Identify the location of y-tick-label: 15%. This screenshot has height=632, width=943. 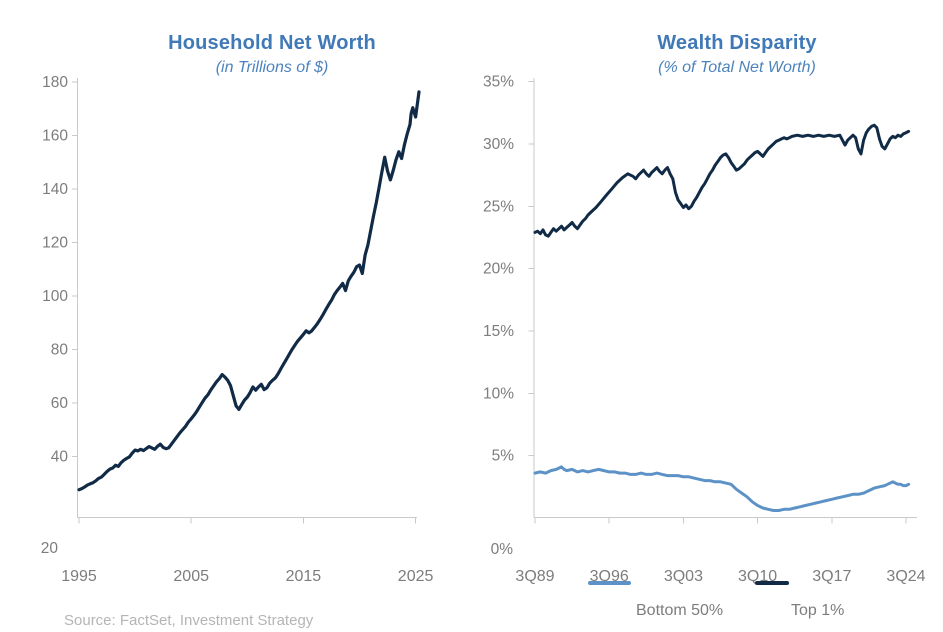
(498, 331).